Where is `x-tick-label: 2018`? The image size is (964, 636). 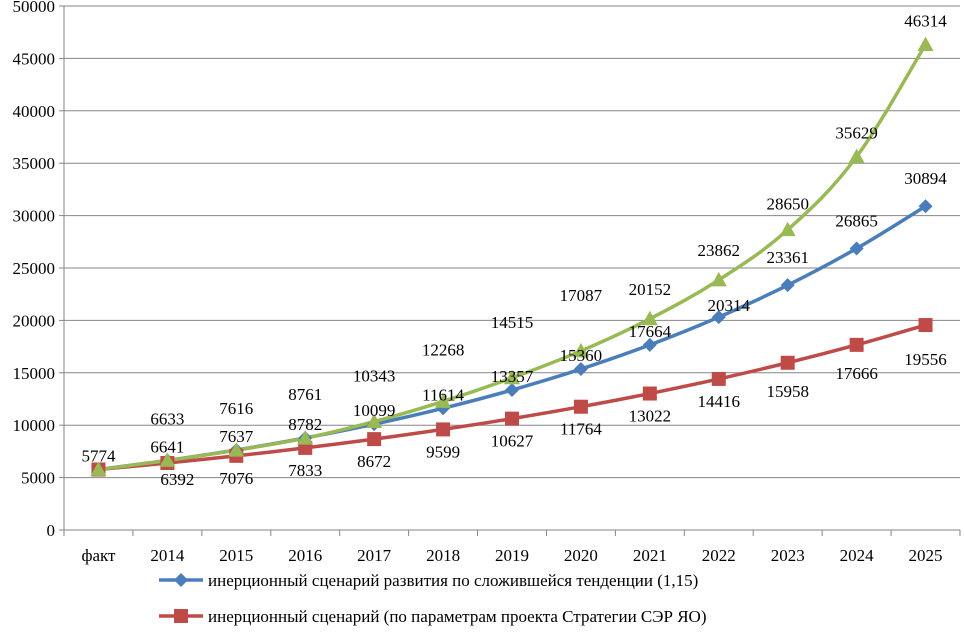
x-tick-label: 2018 is located at coordinates (443, 555).